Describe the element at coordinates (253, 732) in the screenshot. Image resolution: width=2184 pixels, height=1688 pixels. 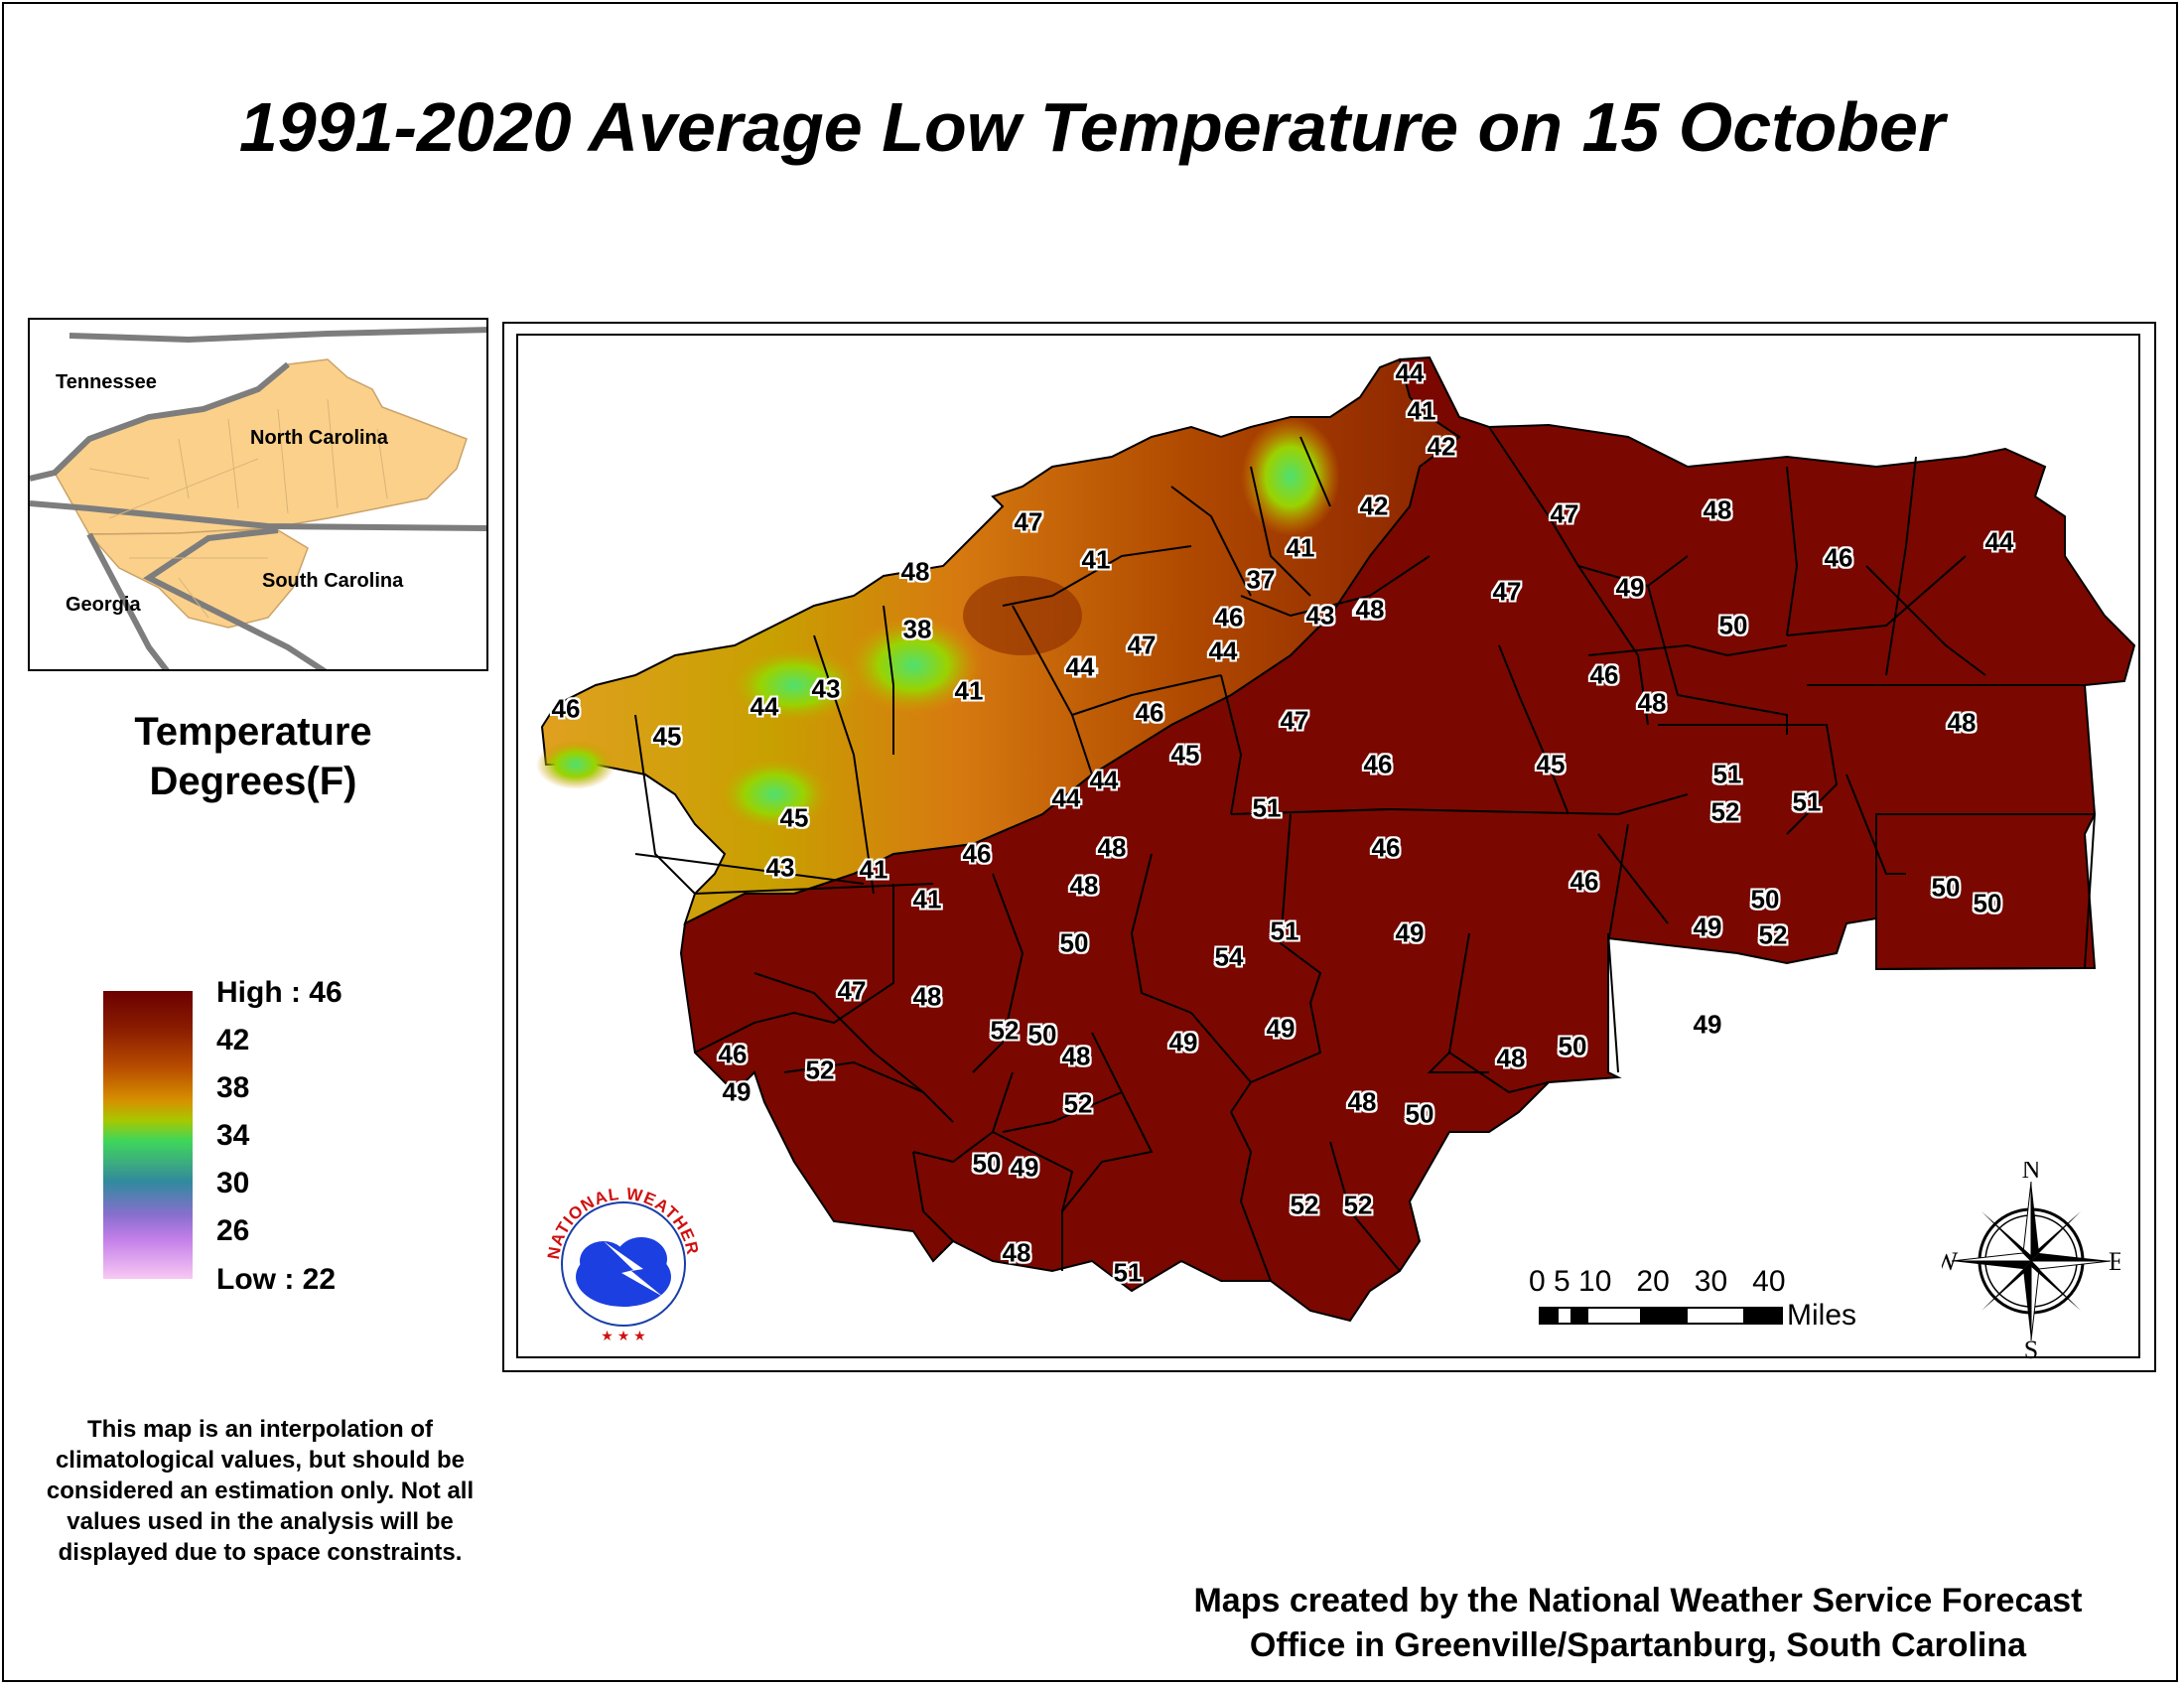
I see `legend-title-line1: Temperature` at that location.